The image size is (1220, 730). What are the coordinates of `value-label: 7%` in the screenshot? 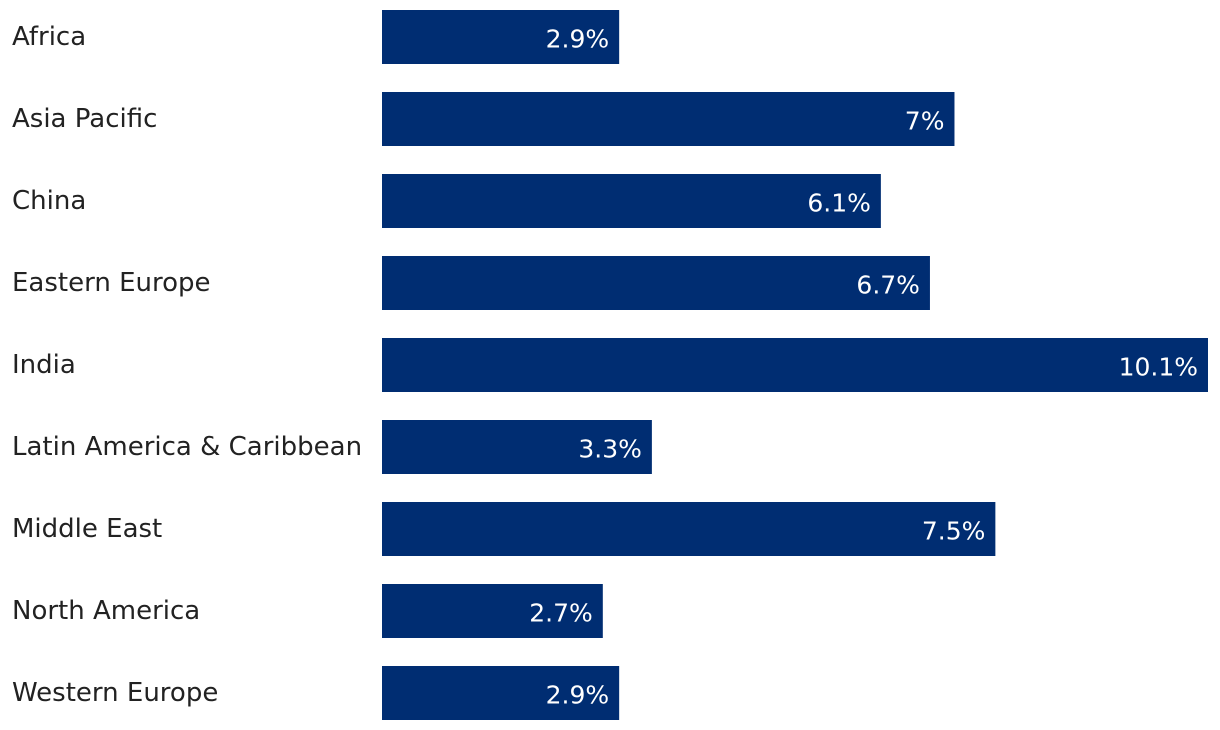 It's located at (925, 121).